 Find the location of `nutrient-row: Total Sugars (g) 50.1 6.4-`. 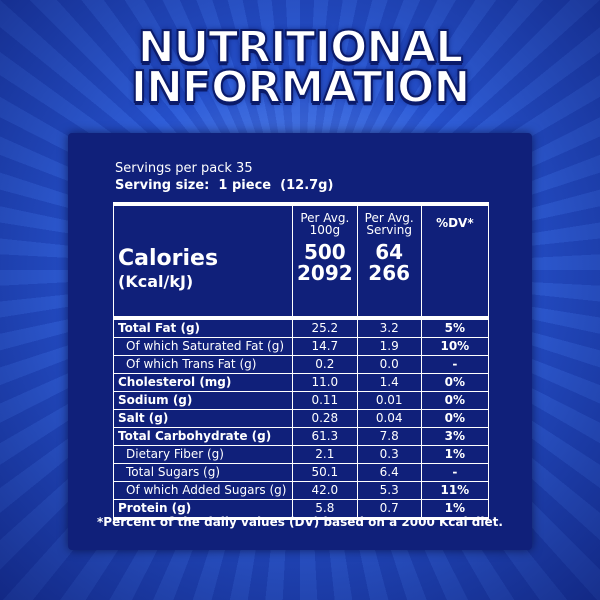

nutrient-row: Total Sugars (g) 50.1 6.4- is located at coordinates (301, 472).